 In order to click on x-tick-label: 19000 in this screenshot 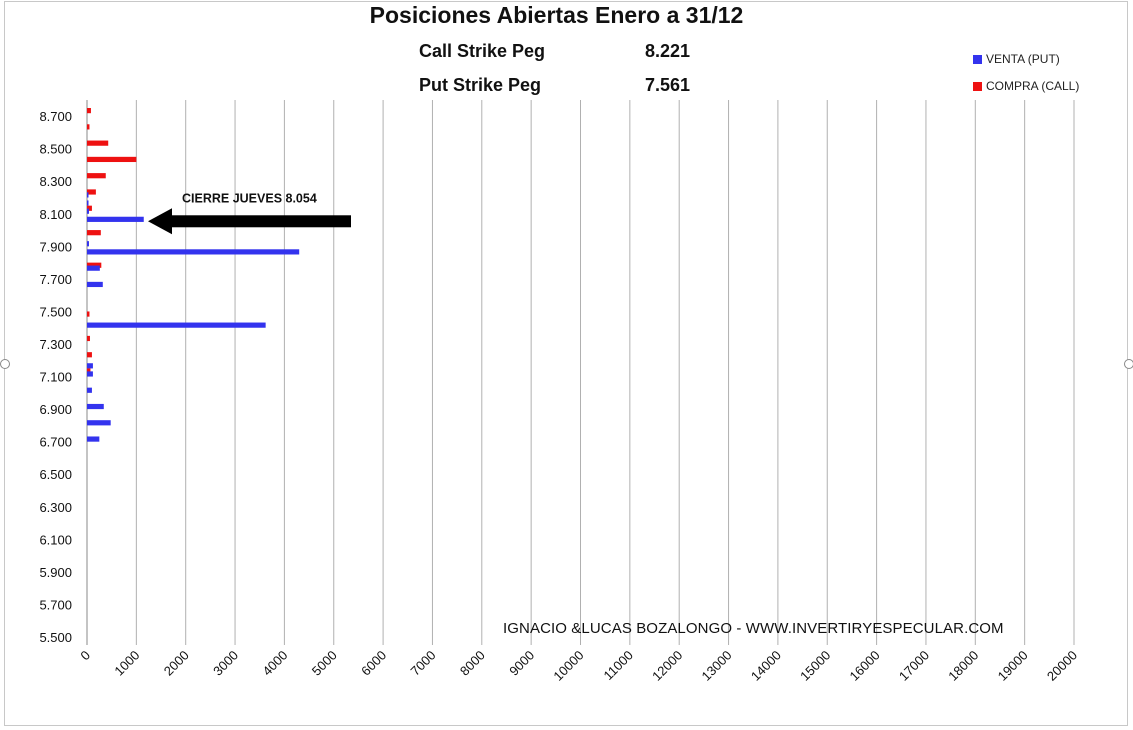, I will do `click(1013, 666)`.